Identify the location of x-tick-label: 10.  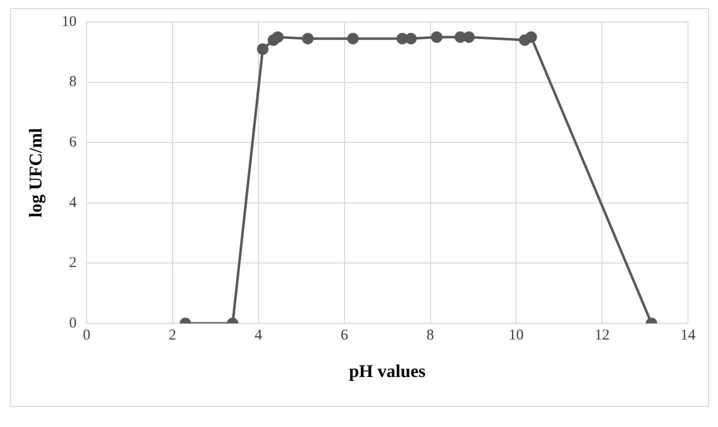
(516, 335).